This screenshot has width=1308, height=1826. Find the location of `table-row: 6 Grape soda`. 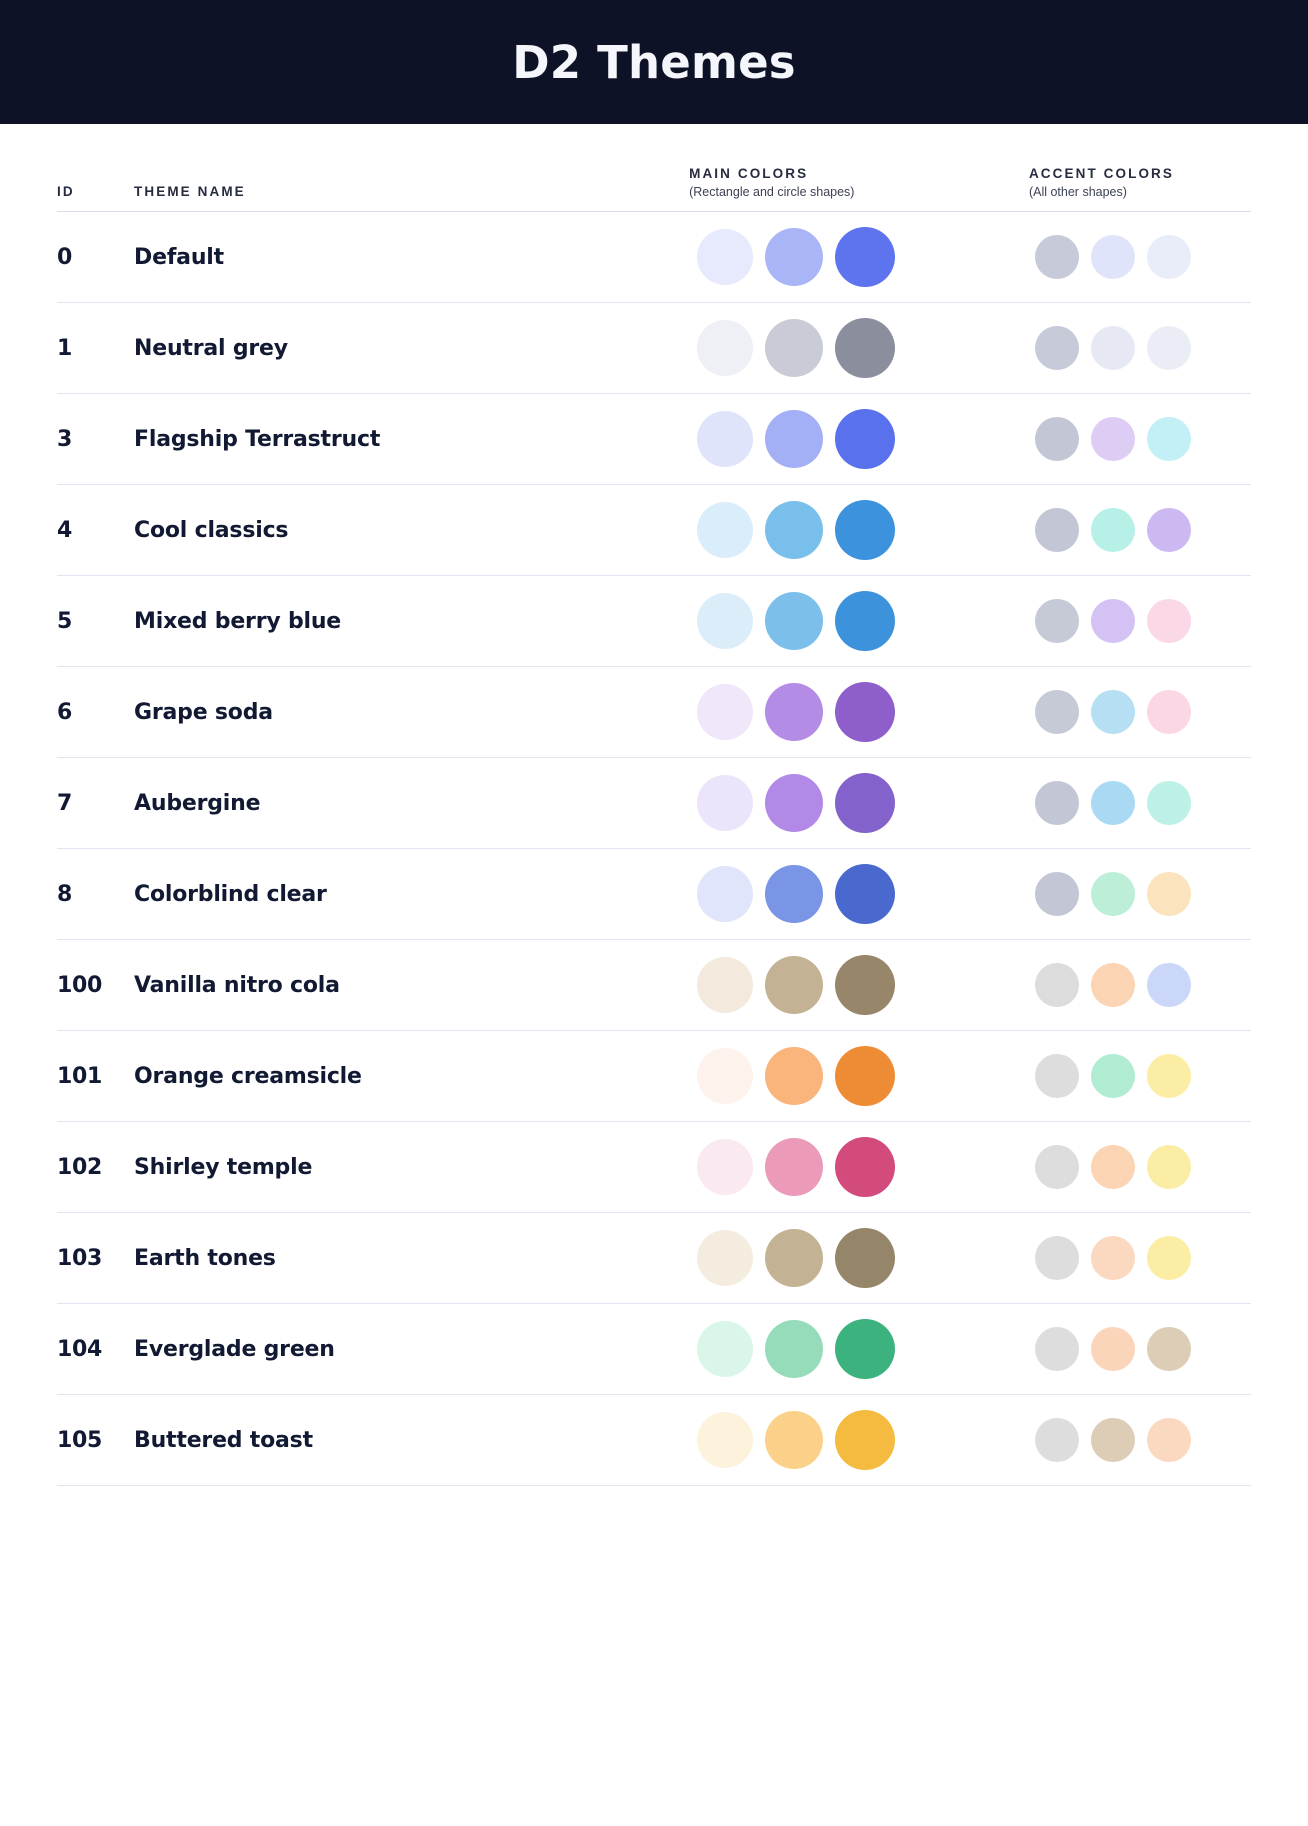

table-row: 6 Grape soda is located at coordinates (654, 712).